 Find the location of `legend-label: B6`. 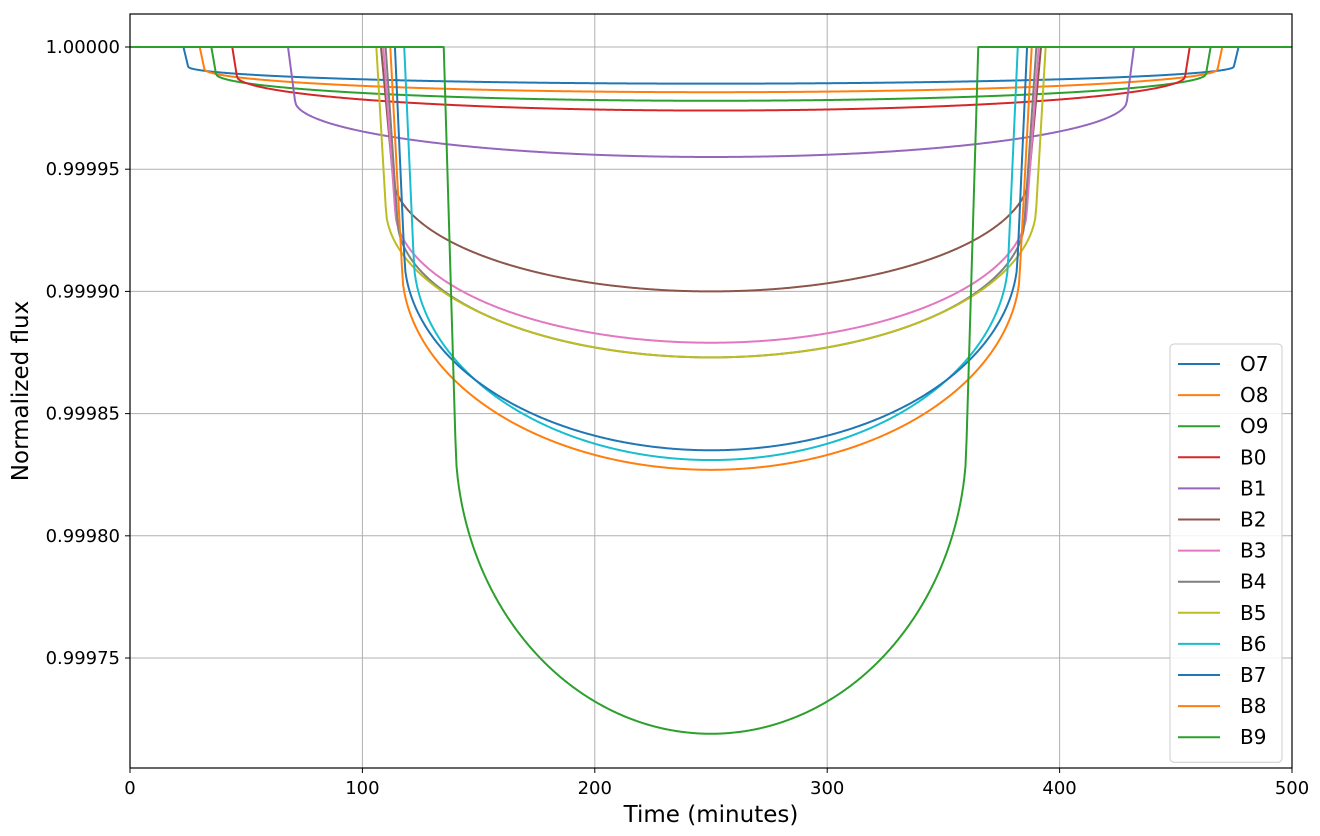

legend-label: B6 is located at coordinates (1253, 644).